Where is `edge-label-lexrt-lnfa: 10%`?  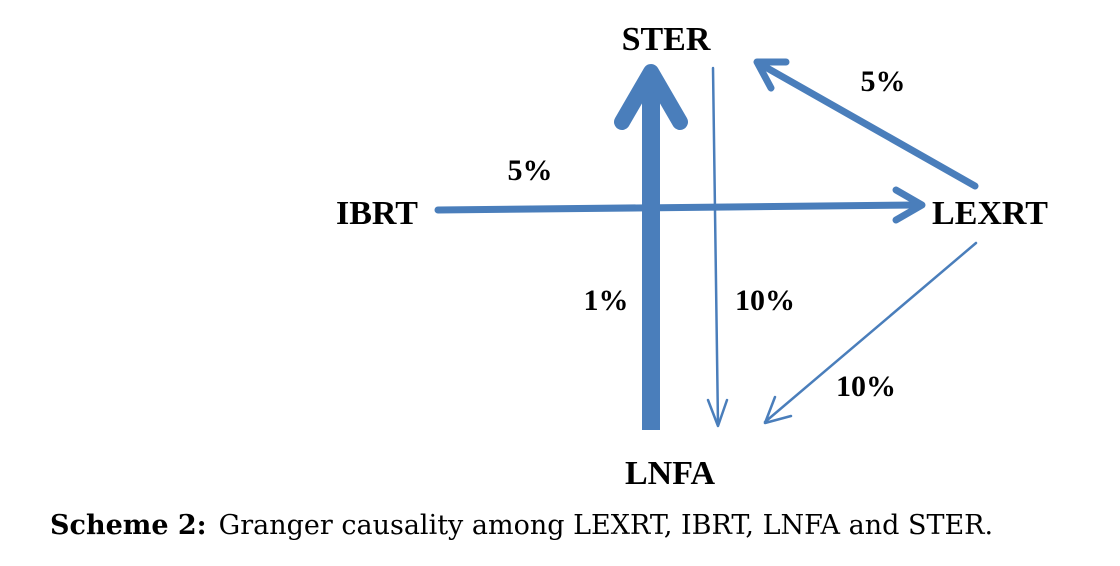 edge-label-lexrt-lnfa: 10% is located at coordinates (866, 386).